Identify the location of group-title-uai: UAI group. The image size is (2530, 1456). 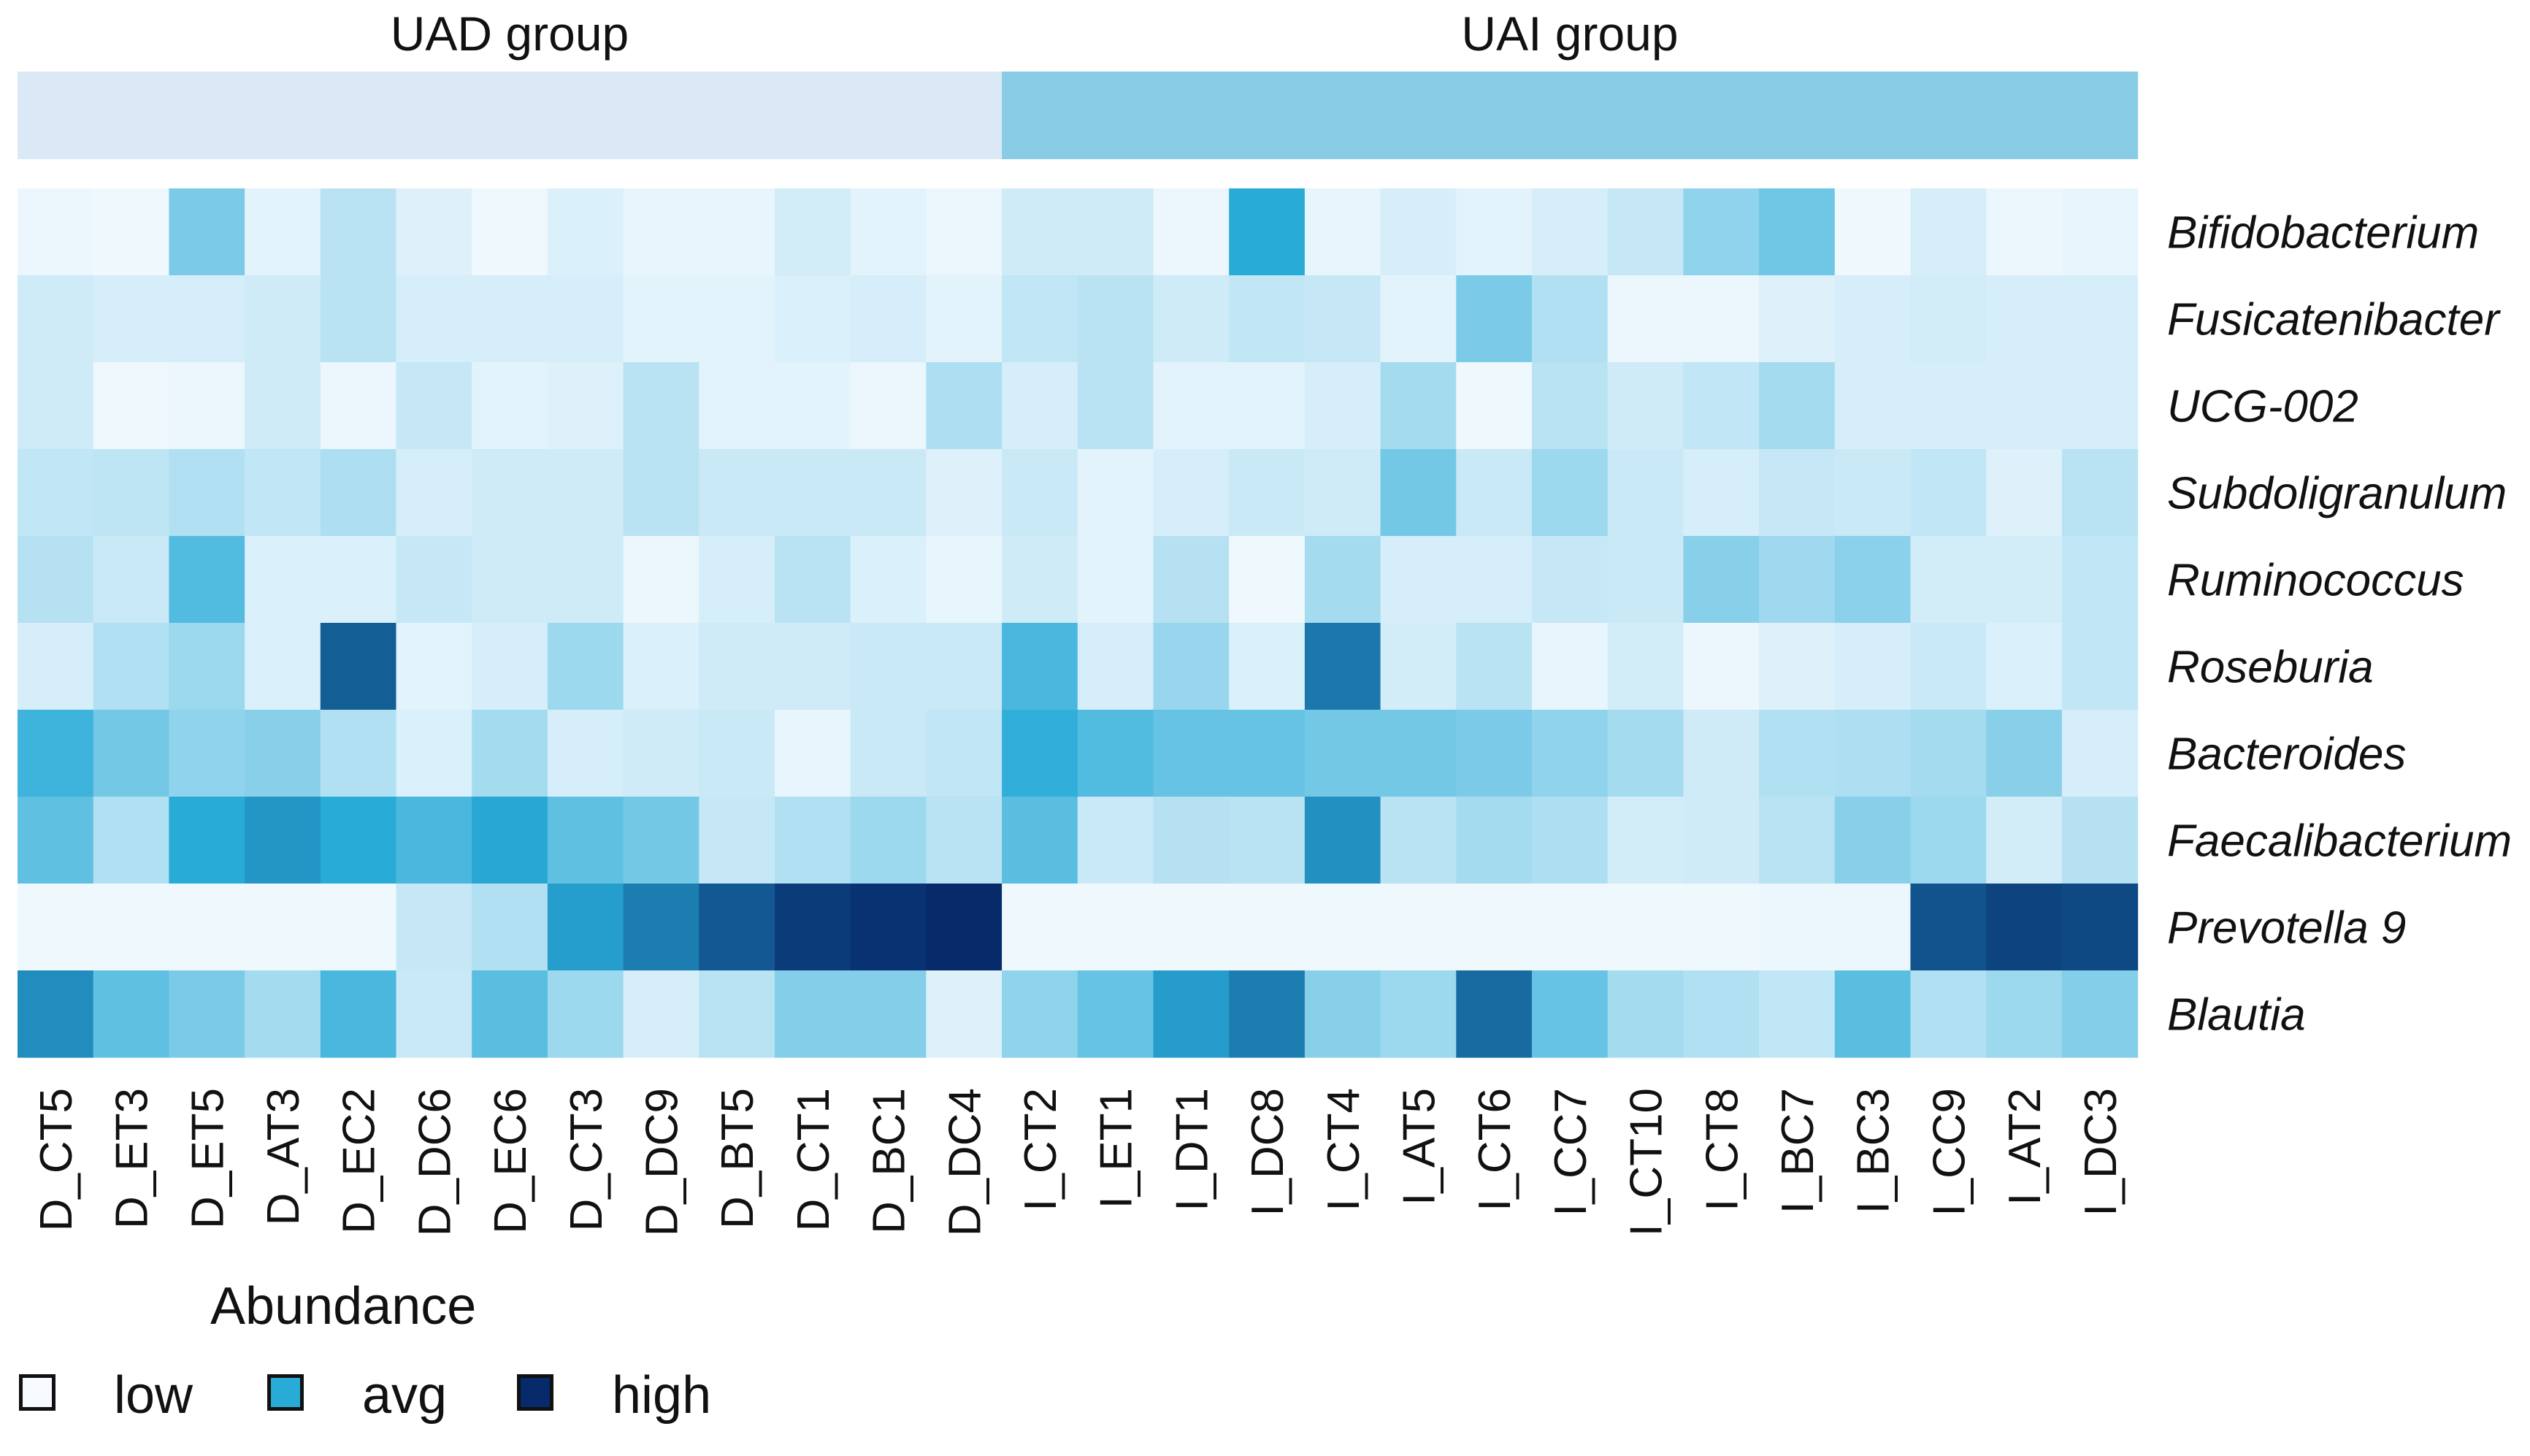
(1570, 34).